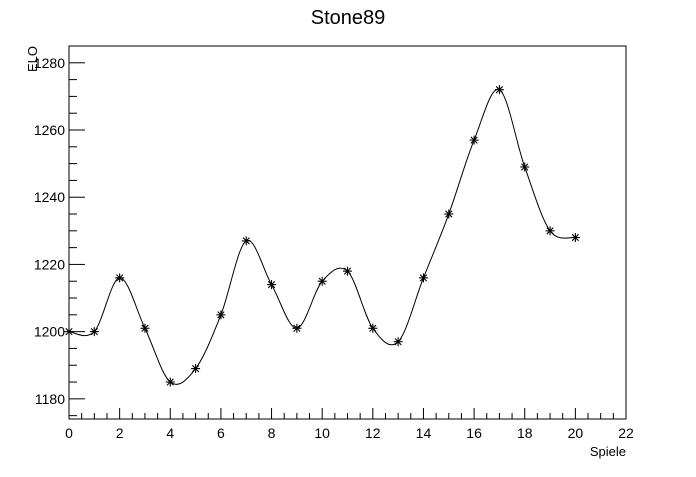 The height and width of the screenshot is (477, 696). I want to click on x-tick-label: 10, so click(322, 433).